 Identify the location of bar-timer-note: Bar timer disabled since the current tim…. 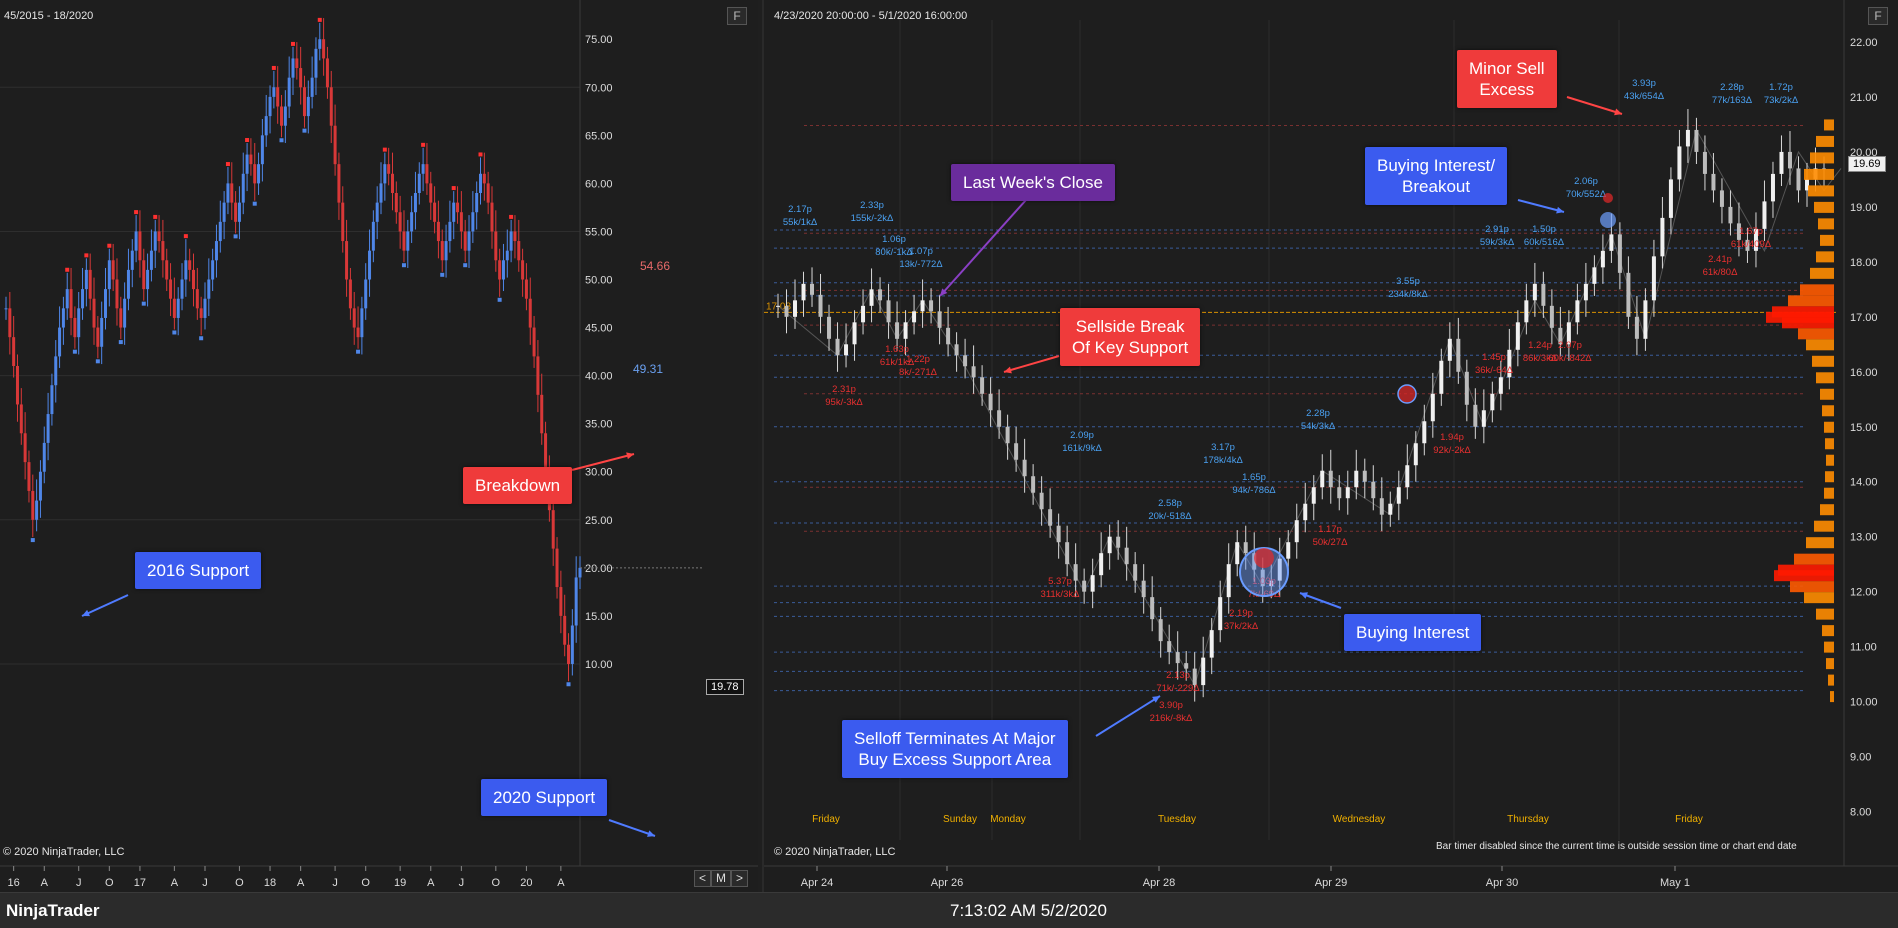
(1616, 846).